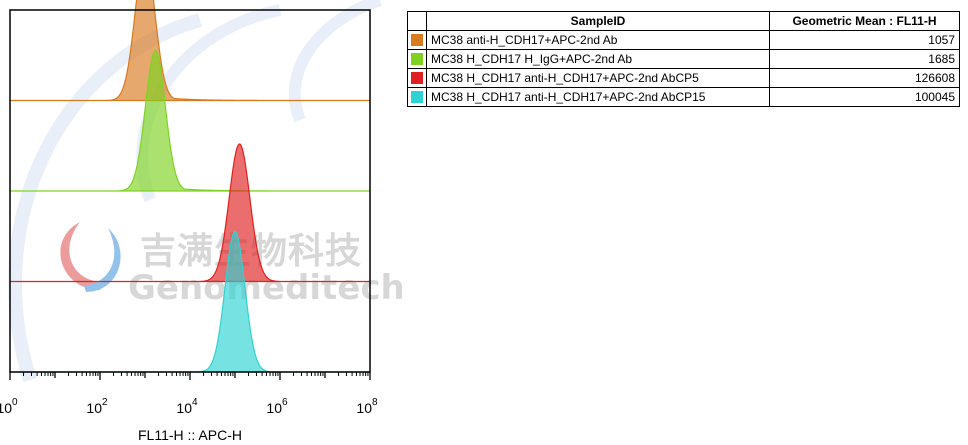  What do you see at coordinates (277, 406) in the screenshot?
I see `x-tick-label: 10⁶` at bounding box center [277, 406].